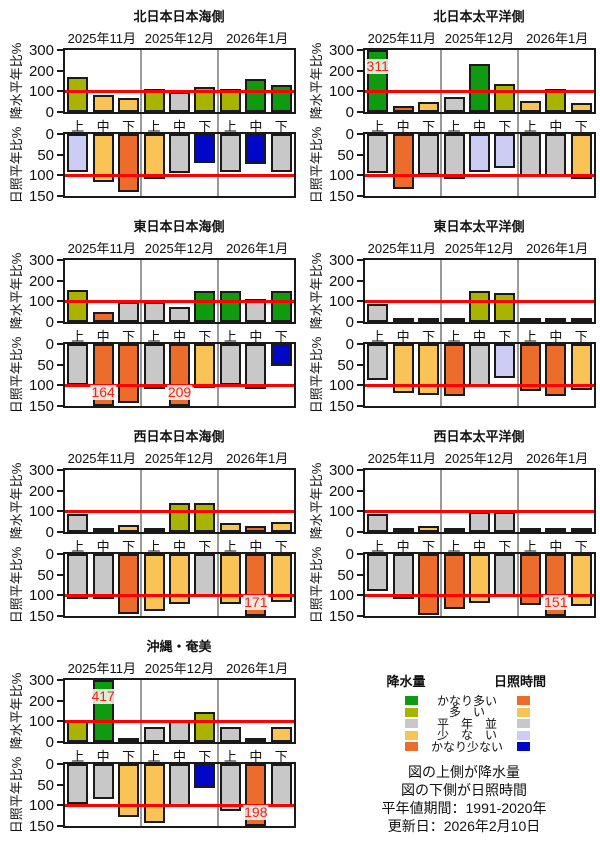  Describe the element at coordinates (102, 458) in the screenshot. I see `month-label: 2025年11月` at that location.